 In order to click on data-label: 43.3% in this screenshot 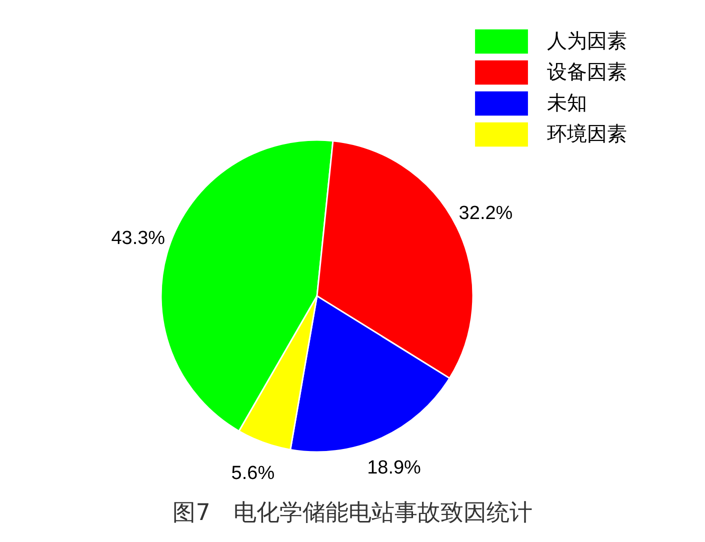, I will do `click(138, 239)`.